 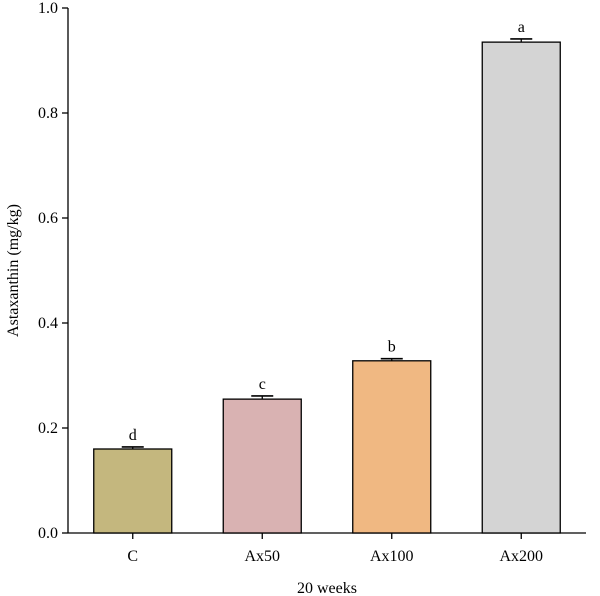 What do you see at coordinates (262, 556) in the screenshot?
I see `x-tick-label: Ax50` at bounding box center [262, 556].